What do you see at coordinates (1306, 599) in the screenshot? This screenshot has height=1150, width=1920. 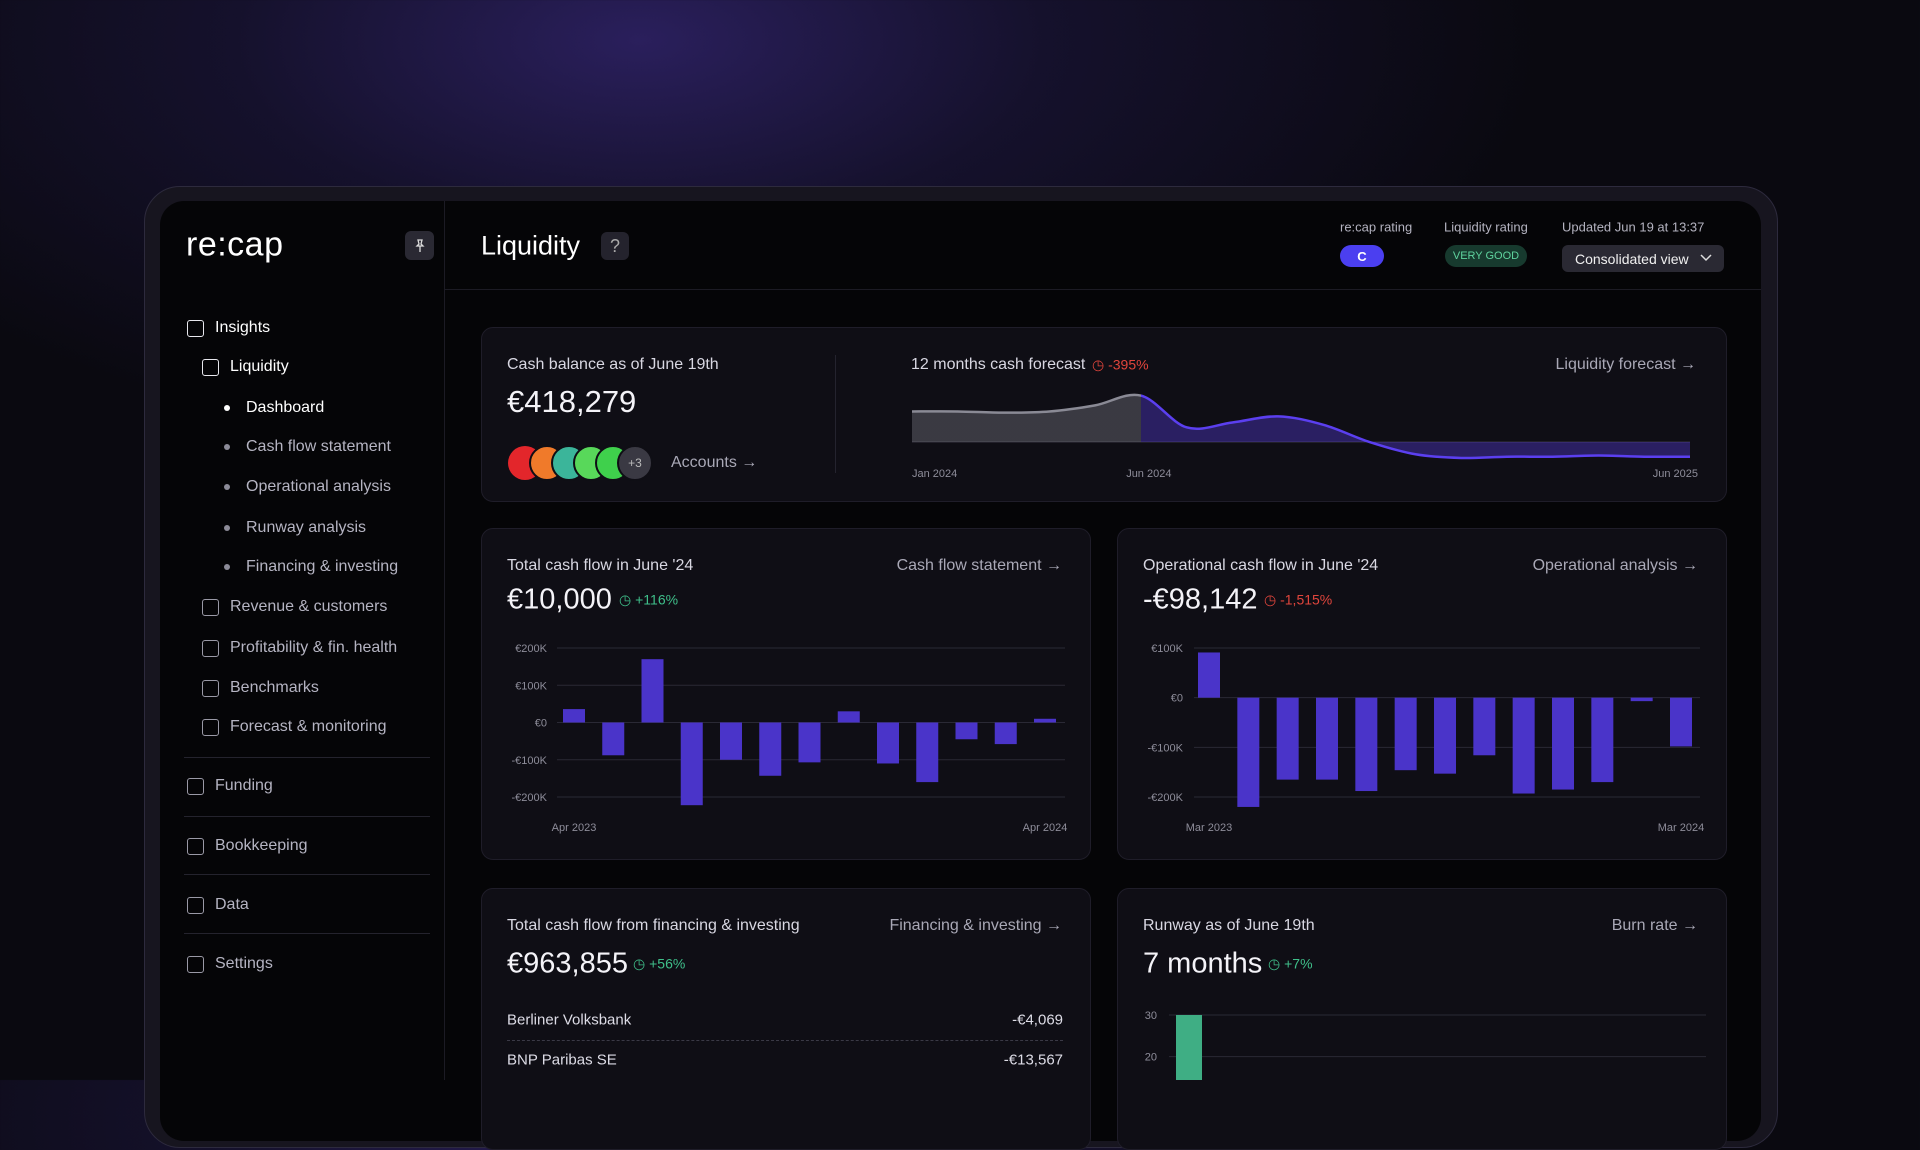 I see `operational-change-text: -1,515%` at bounding box center [1306, 599].